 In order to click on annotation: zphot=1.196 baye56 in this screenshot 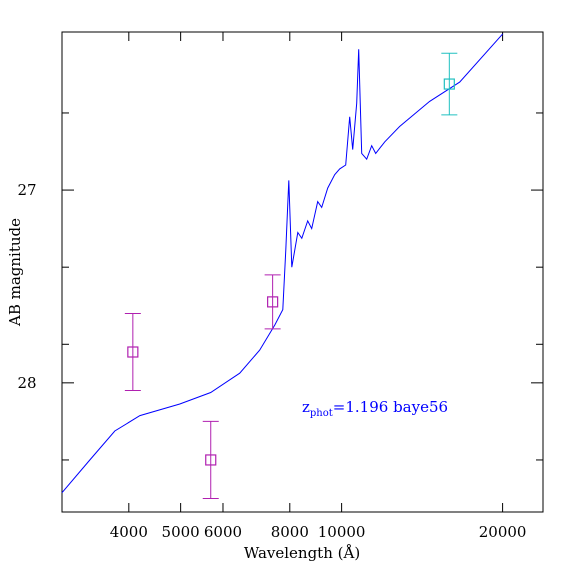, I will do `click(375, 408)`.